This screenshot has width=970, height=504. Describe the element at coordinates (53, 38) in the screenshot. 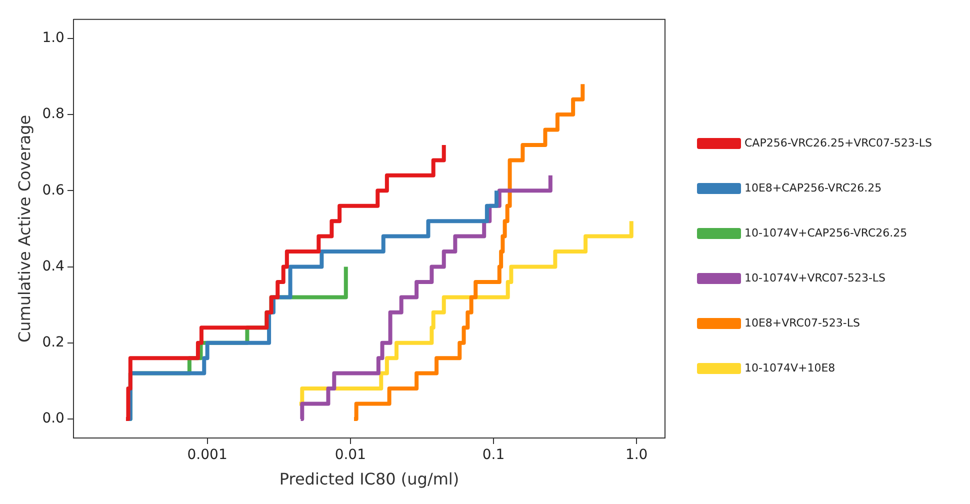

I see `y-tick-label: 1.0` at that location.